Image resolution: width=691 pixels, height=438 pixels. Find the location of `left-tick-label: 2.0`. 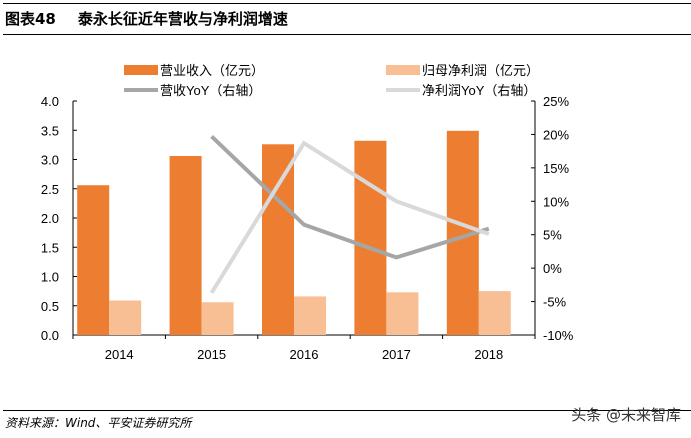

left-tick-label: 2.0 is located at coordinates (50, 218).